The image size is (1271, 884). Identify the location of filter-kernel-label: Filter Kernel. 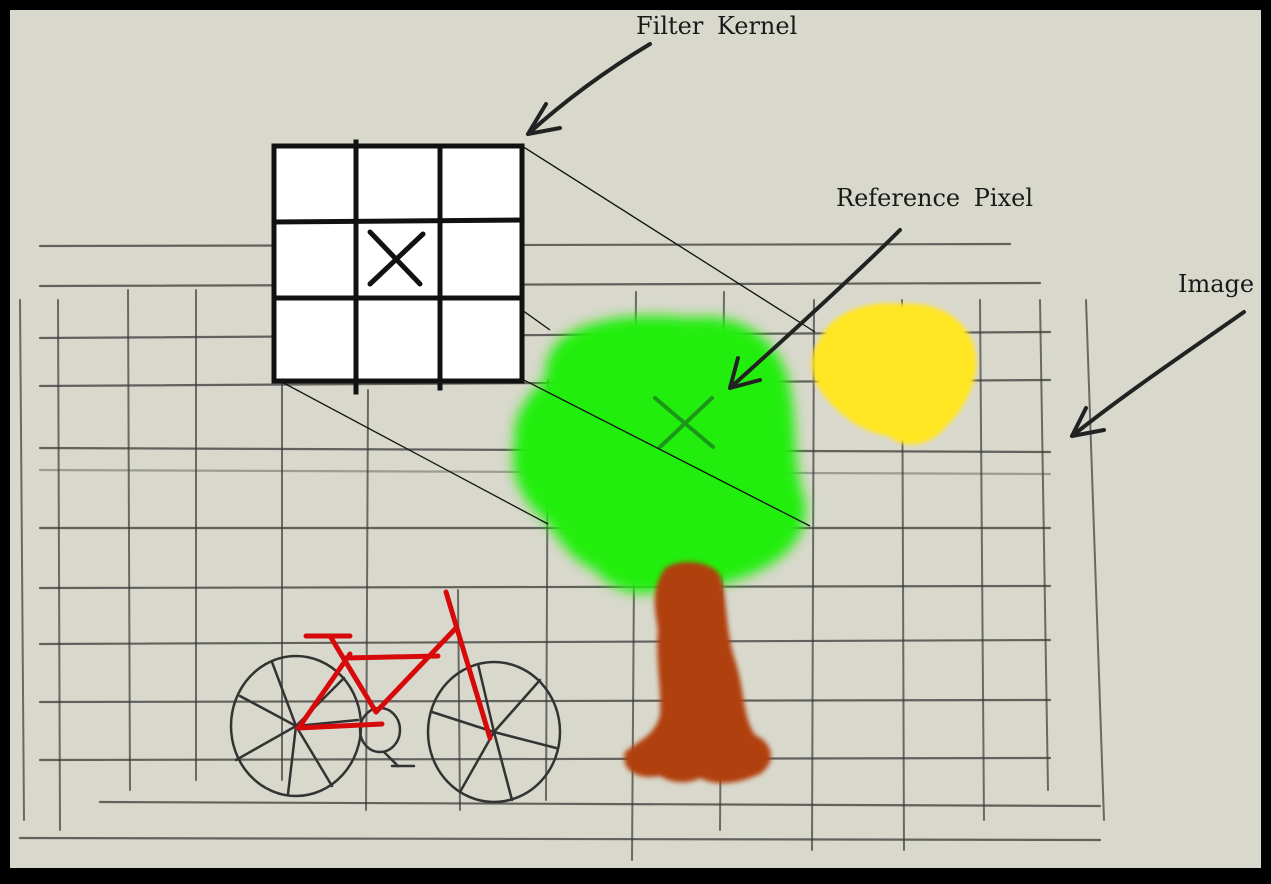
(717, 26).